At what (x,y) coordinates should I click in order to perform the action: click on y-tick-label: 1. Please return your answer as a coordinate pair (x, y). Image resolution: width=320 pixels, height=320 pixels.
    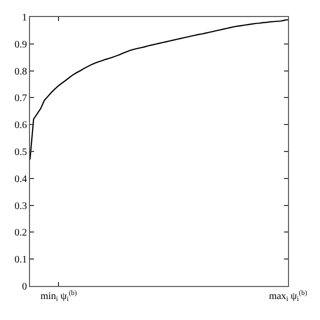
    Looking at the image, I should click on (24, 18).